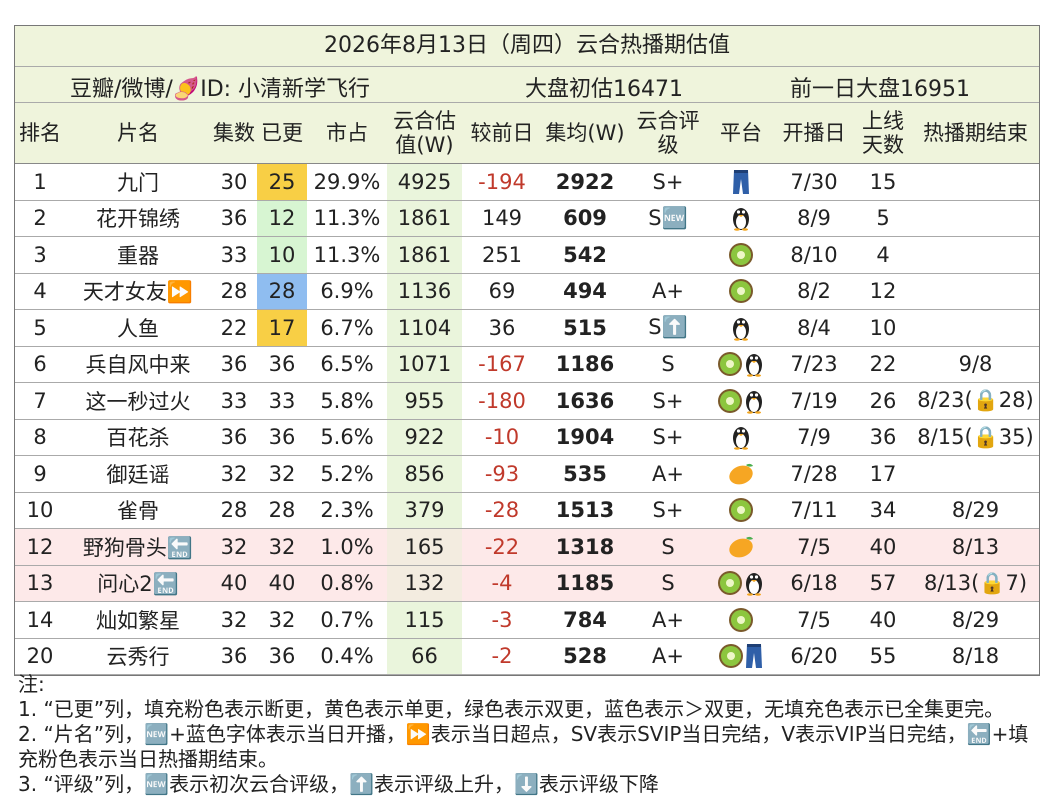 This screenshot has height=812, width=1050. I want to click on table-cell: S⬆️, so click(668, 328).